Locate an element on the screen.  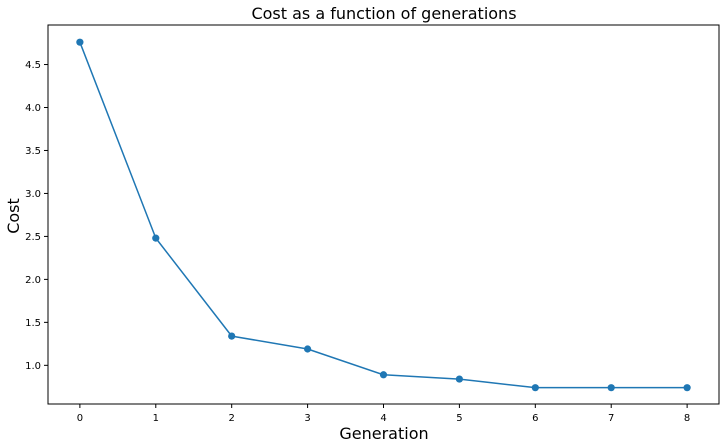
y-tick-label: 4.5 is located at coordinates (33, 65).